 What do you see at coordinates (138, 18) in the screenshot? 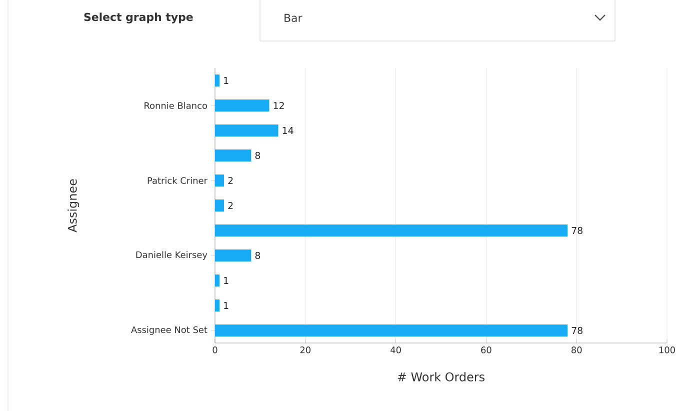
I see `text: Select graph type` at bounding box center [138, 18].